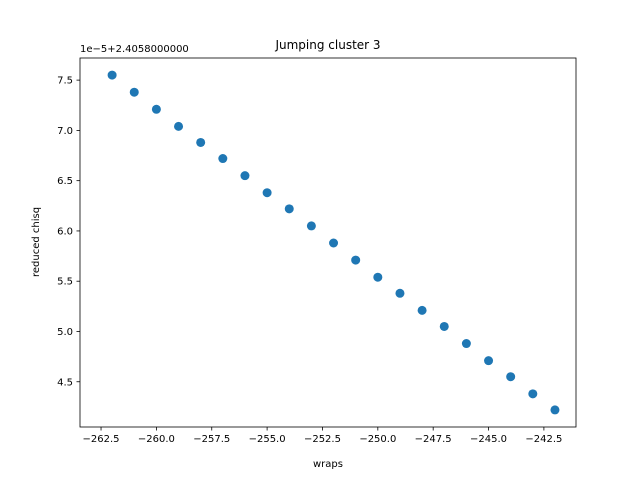  Describe the element at coordinates (322, 439) in the screenshot. I see `x-tick-label: −252.5` at that location.